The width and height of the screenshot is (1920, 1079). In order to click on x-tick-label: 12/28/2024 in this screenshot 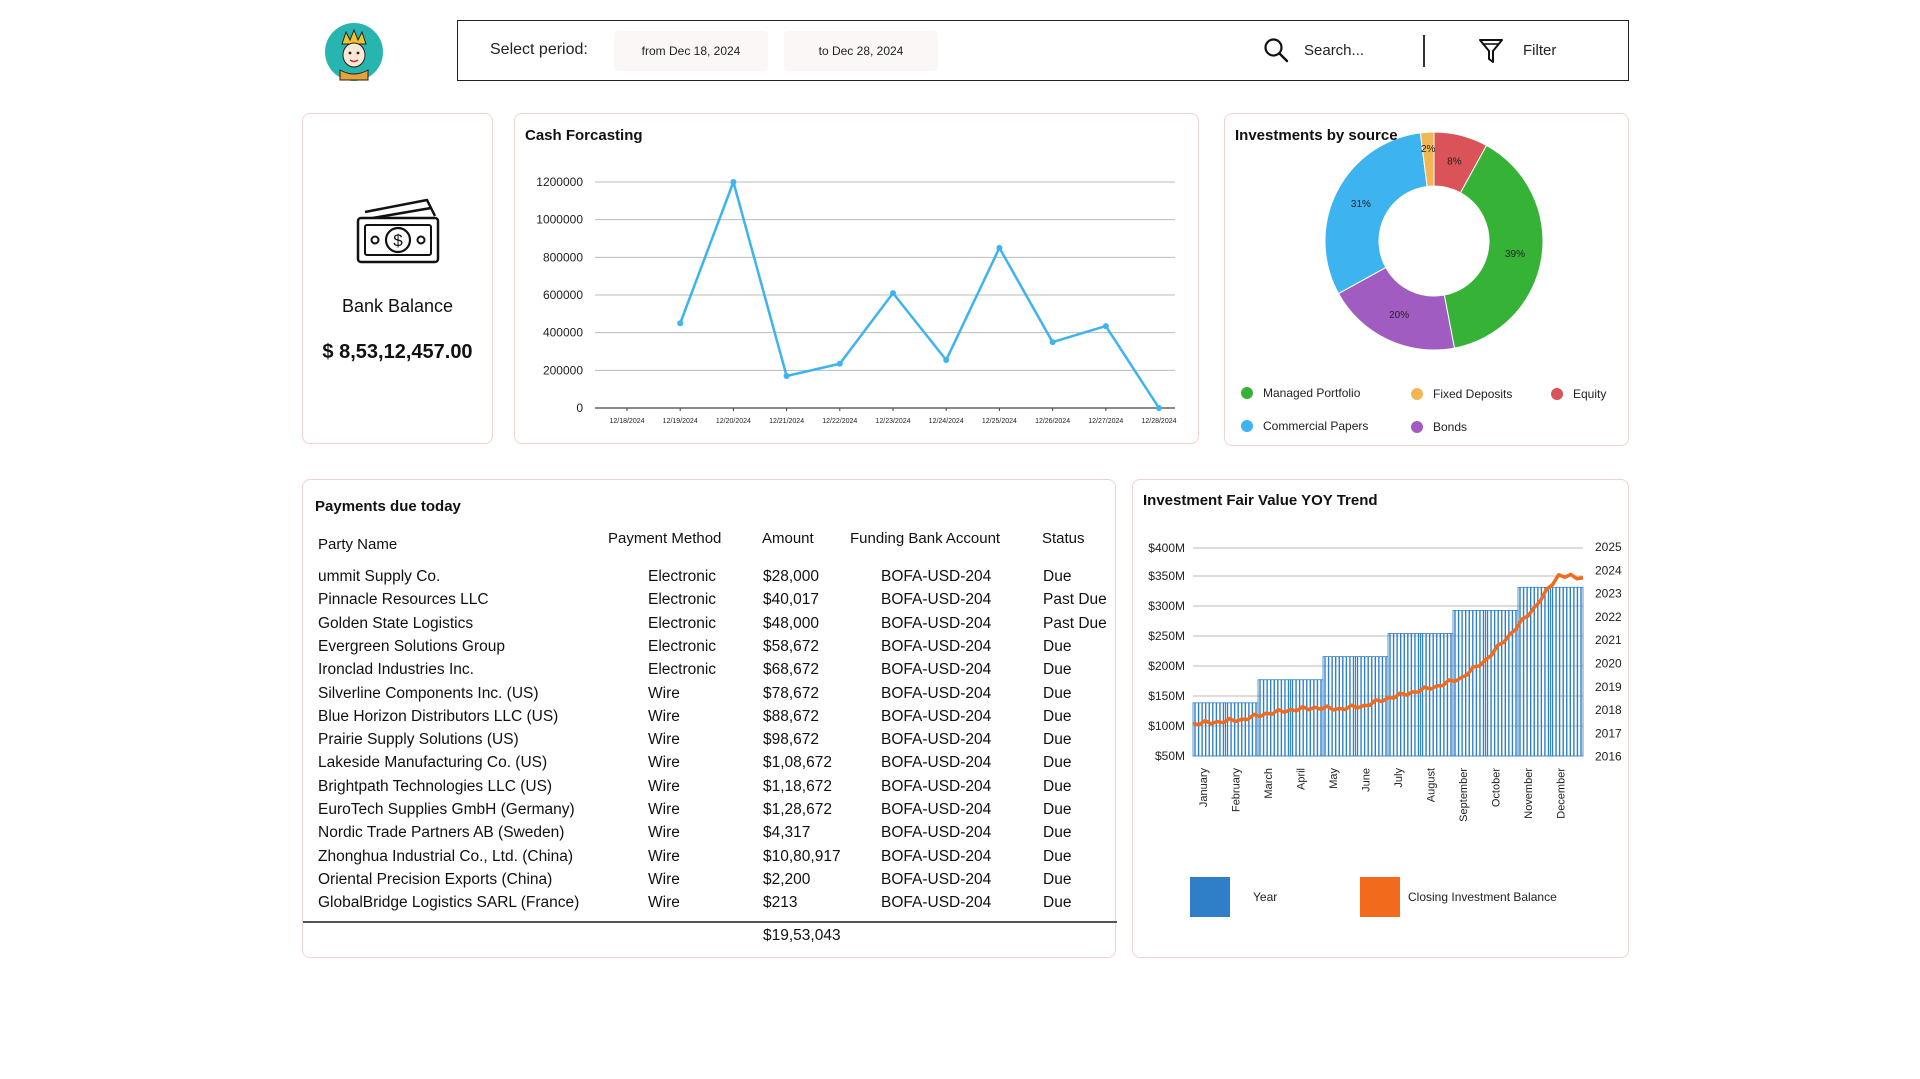, I will do `click(1158, 421)`.